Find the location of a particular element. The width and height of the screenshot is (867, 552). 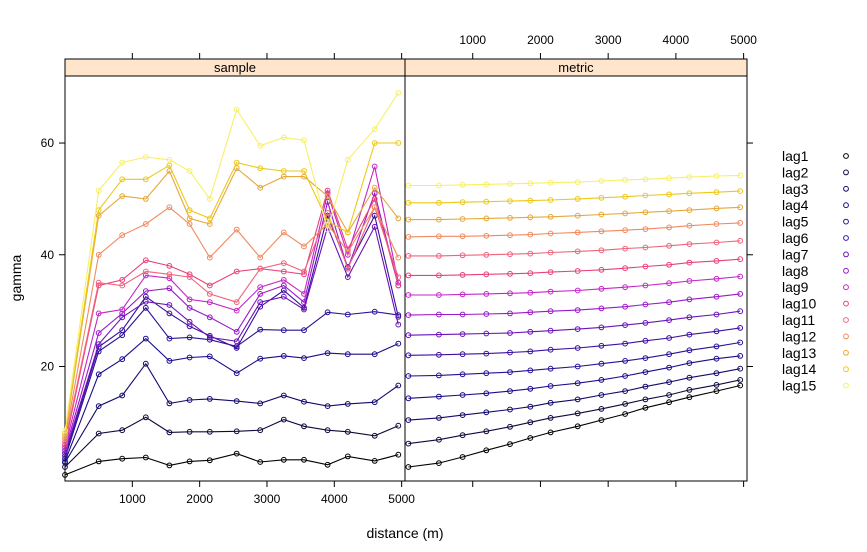

series-lag5-sample is located at coordinates (232, 383).